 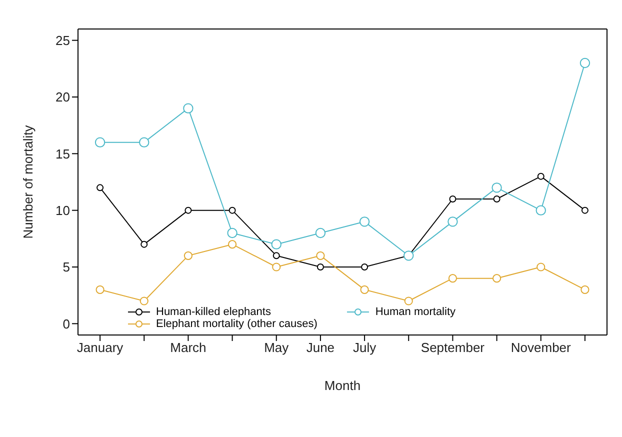 I want to click on x-tick-label: September, so click(x=453, y=348).